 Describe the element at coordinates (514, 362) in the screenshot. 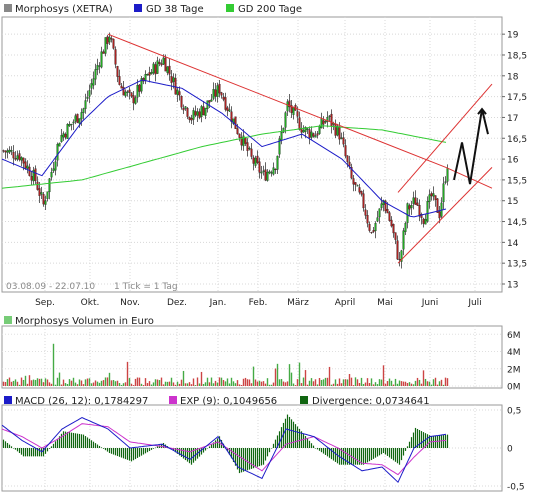

I see `volume-y-axis-ticks: 6M 4M 2M 0M` at that location.